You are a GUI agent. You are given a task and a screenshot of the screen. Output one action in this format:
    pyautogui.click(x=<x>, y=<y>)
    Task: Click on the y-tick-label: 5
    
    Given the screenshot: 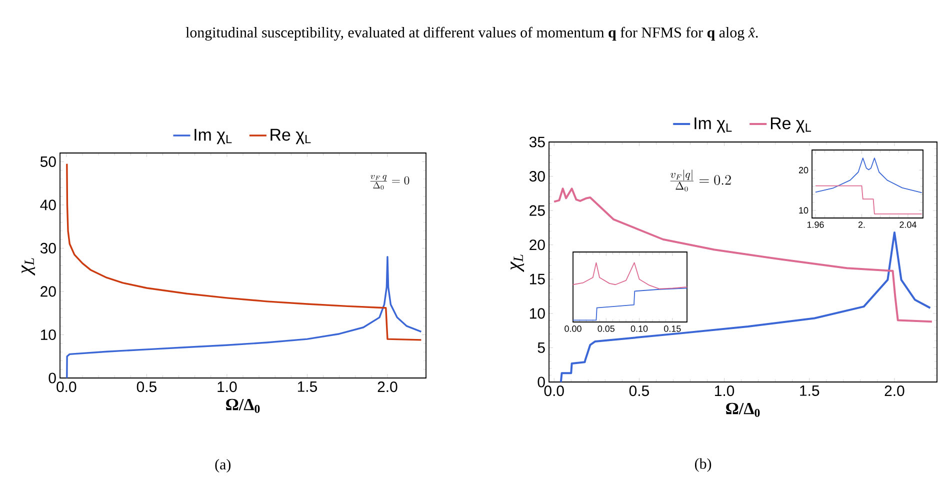 What is the action you would take?
    pyautogui.click(x=541, y=347)
    